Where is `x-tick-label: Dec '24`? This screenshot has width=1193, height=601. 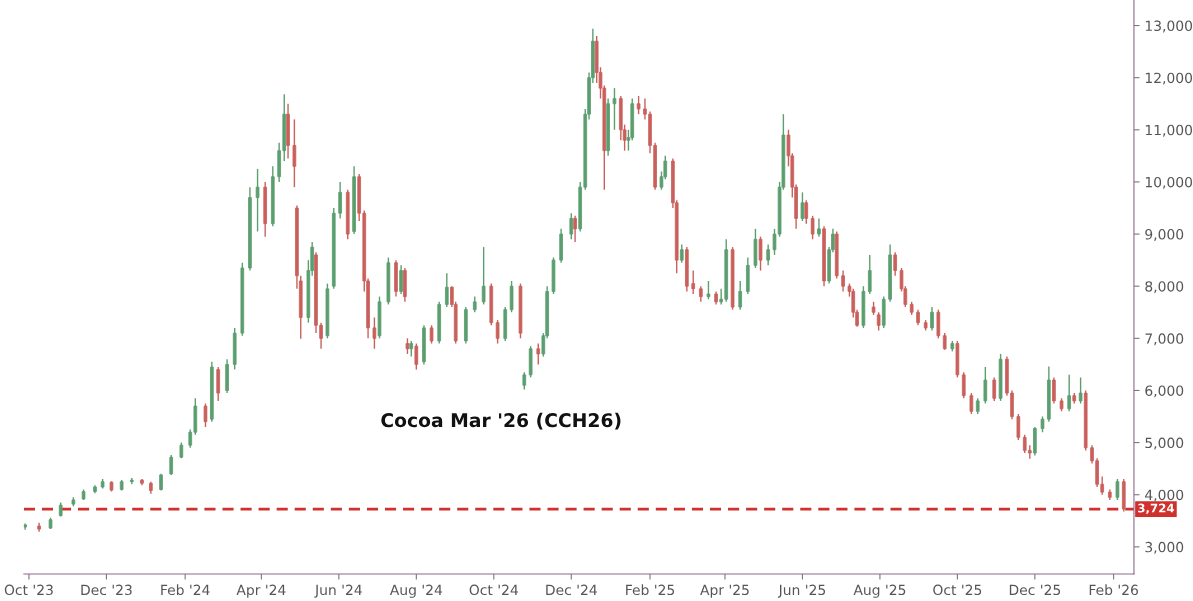
x-tick-label: Dec '24 is located at coordinates (571, 590).